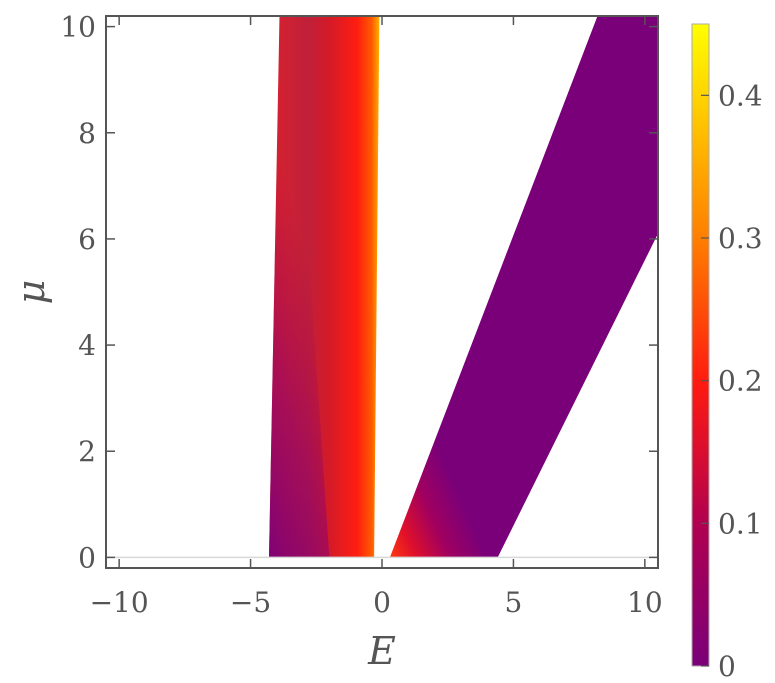  Describe the element at coordinates (740, 95) in the screenshot. I see `colorbar-tick-label: 0.4` at that location.